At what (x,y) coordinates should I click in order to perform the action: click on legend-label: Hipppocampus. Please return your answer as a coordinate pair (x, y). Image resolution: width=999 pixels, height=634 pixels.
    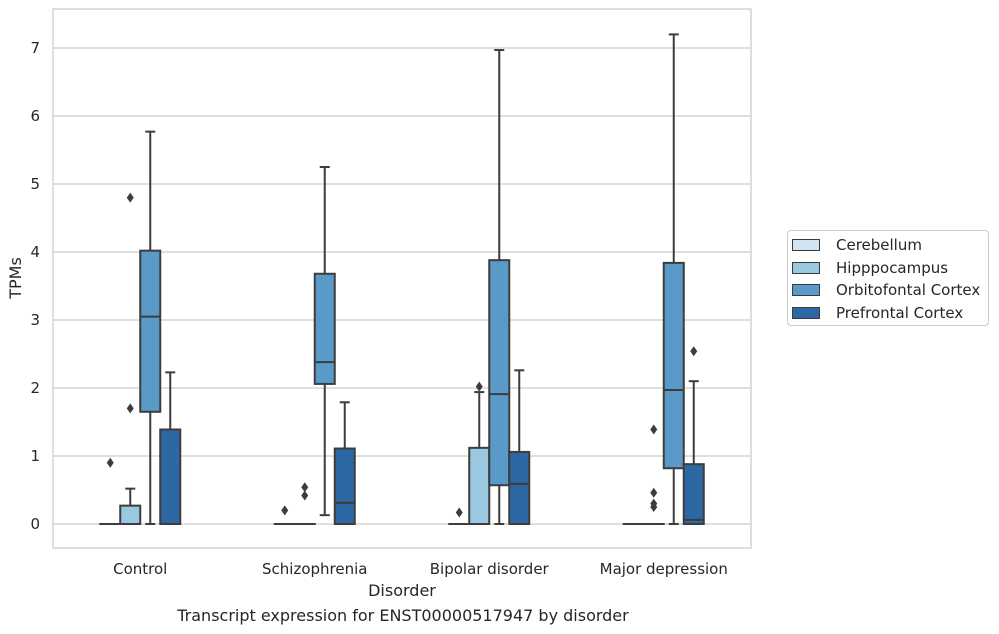
    Looking at the image, I should click on (892, 267).